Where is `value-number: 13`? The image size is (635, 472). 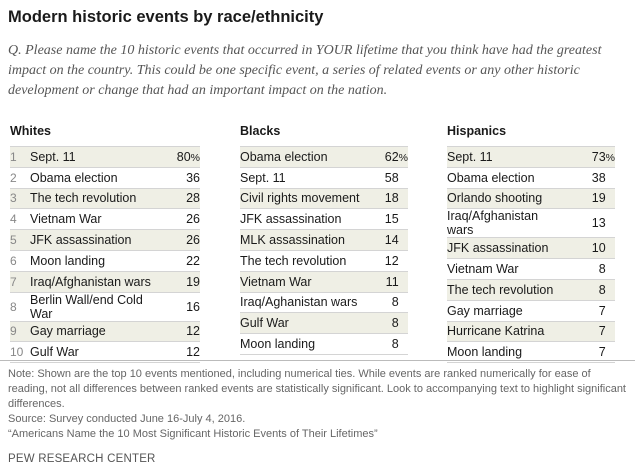 value-number: 13 is located at coordinates (598, 223).